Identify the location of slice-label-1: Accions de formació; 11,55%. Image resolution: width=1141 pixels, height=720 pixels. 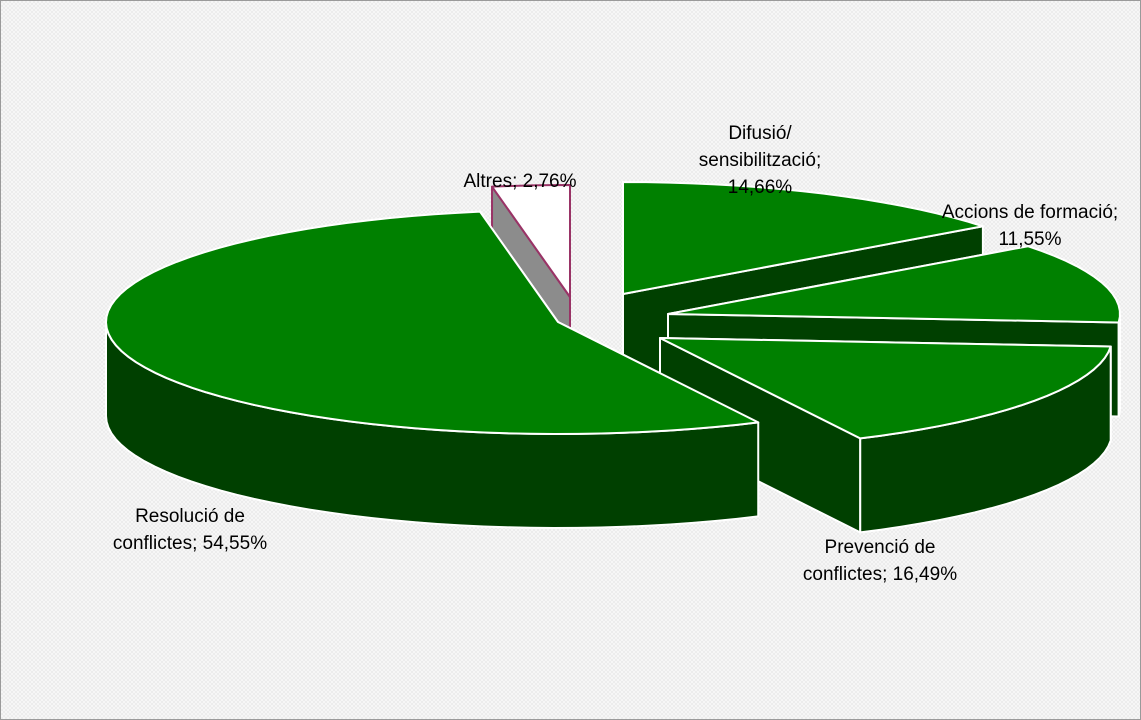
(1030, 226).